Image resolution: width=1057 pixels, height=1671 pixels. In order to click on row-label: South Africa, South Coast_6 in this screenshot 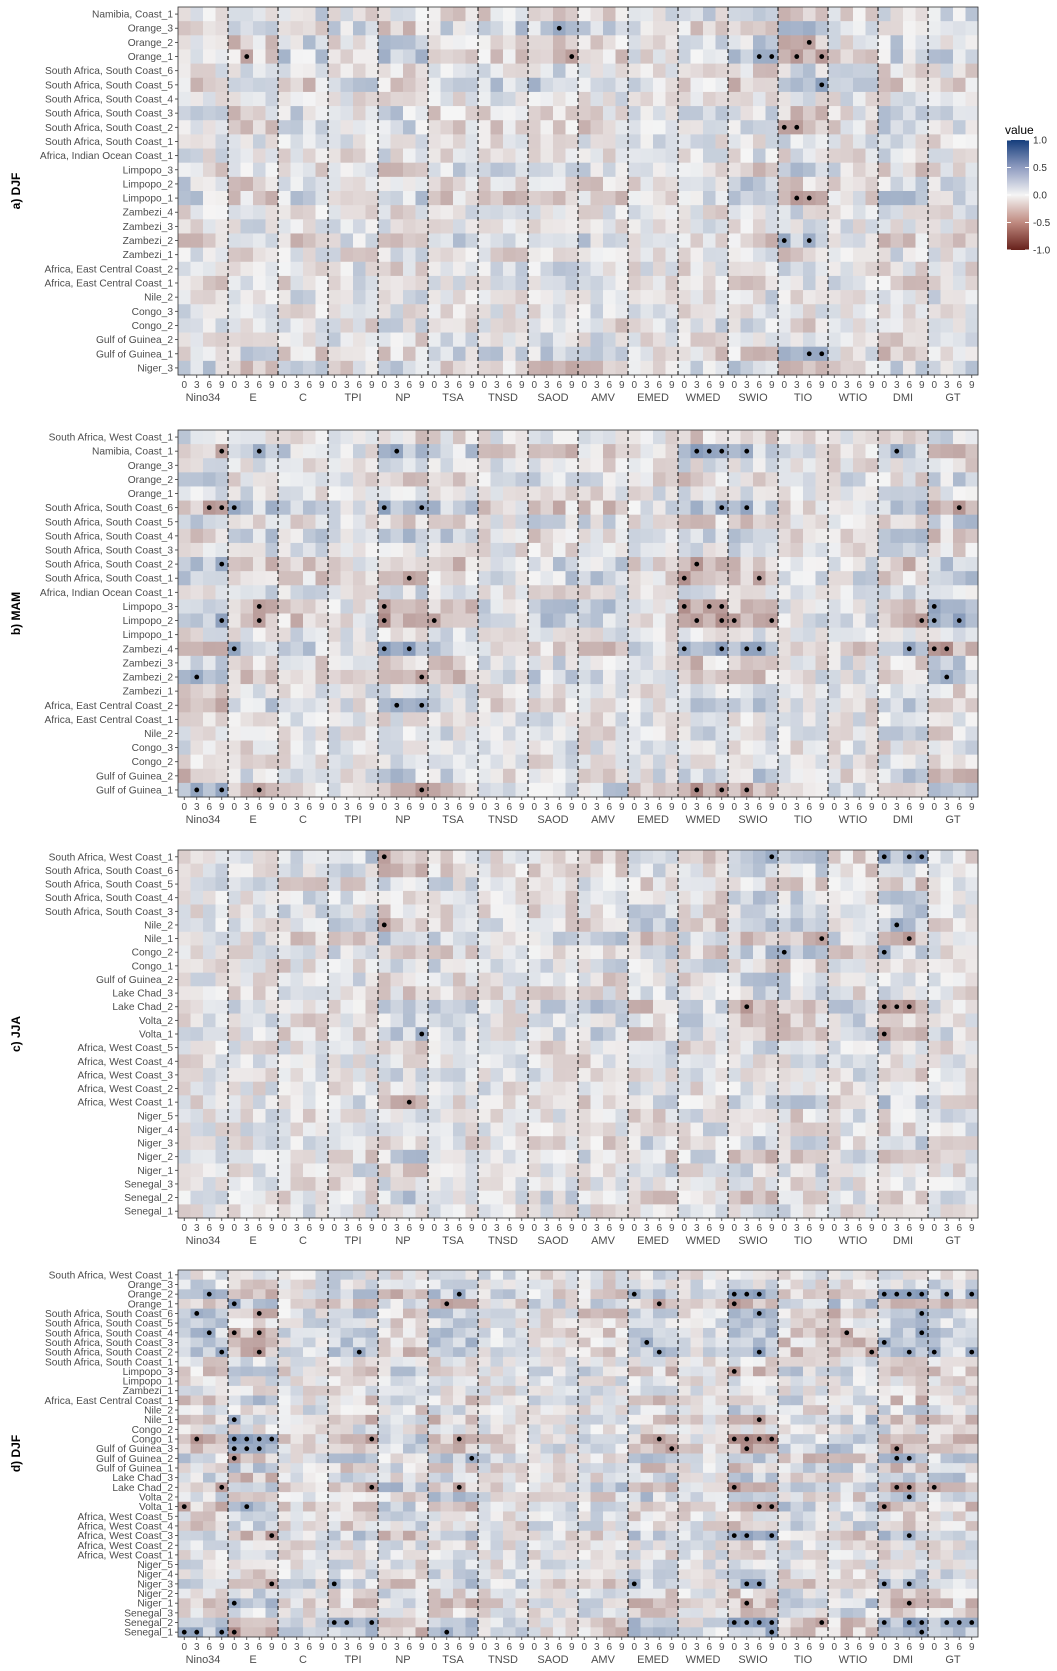, I will do `click(109, 71)`.